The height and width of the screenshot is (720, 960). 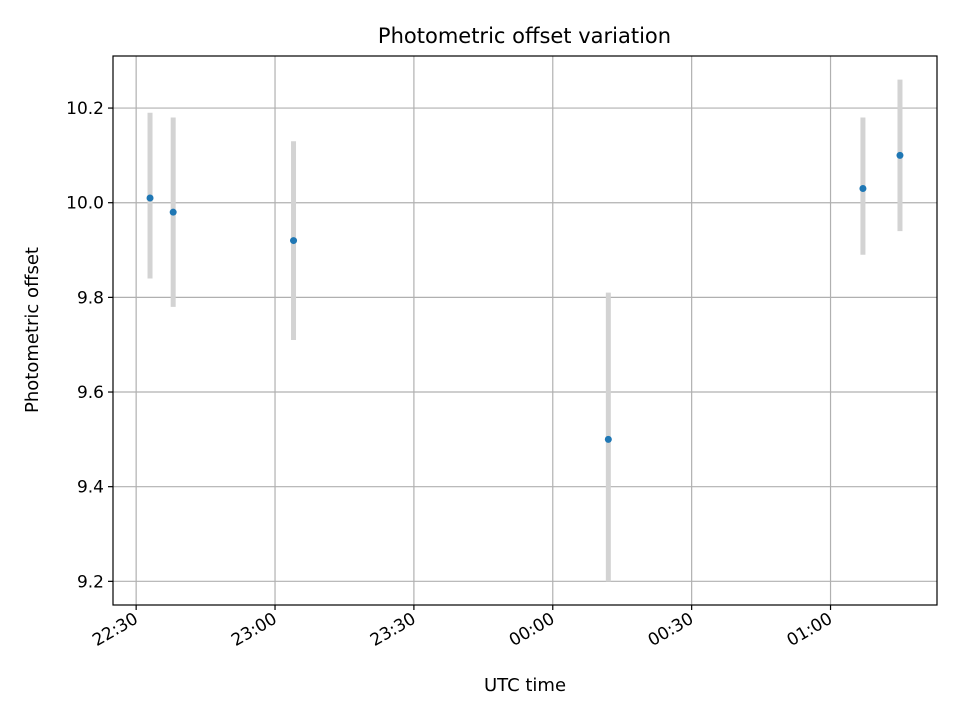 What do you see at coordinates (525, 685) in the screenshot?
I see `x-axis-title: UTC time` at bounding box center [525, 685].